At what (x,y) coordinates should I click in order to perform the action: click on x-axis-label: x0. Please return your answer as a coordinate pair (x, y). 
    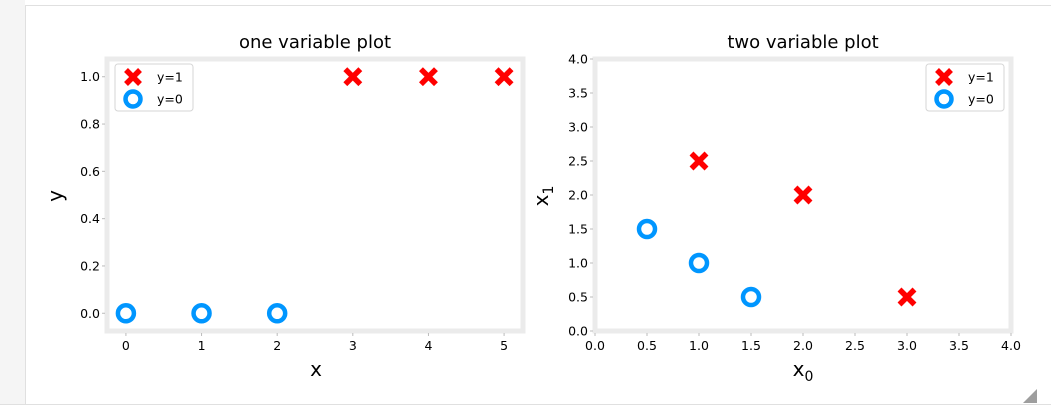
    Looking at the image, I should click on (803, 371).